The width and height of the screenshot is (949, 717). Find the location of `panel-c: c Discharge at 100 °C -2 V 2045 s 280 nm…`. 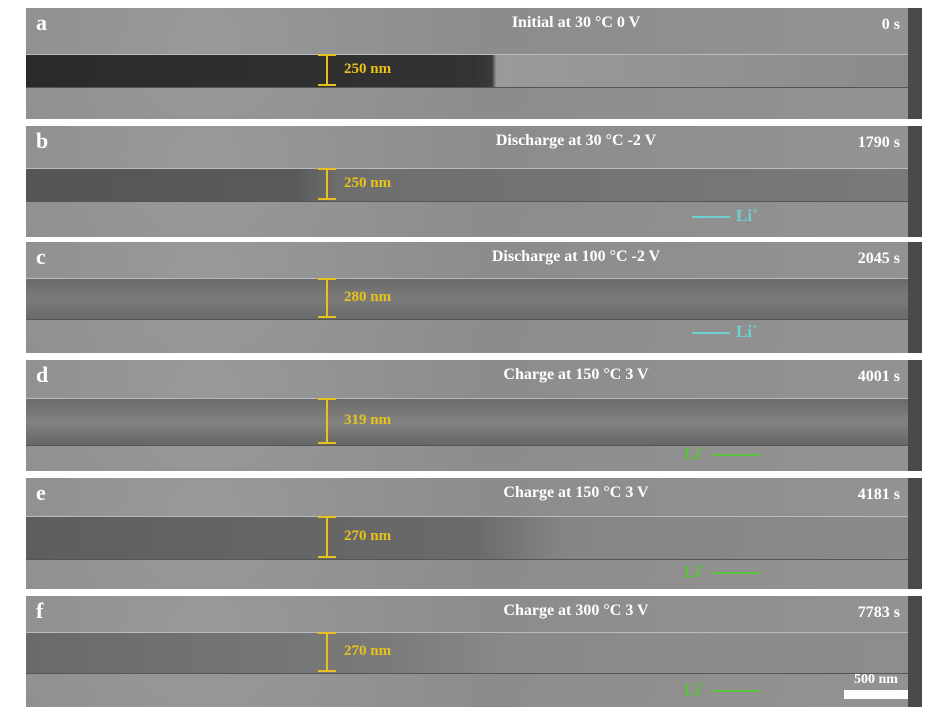

panel-c: c Discharge at 100 °C -2 V 2045 s 280 nm… is located at coordinates (474, 297).